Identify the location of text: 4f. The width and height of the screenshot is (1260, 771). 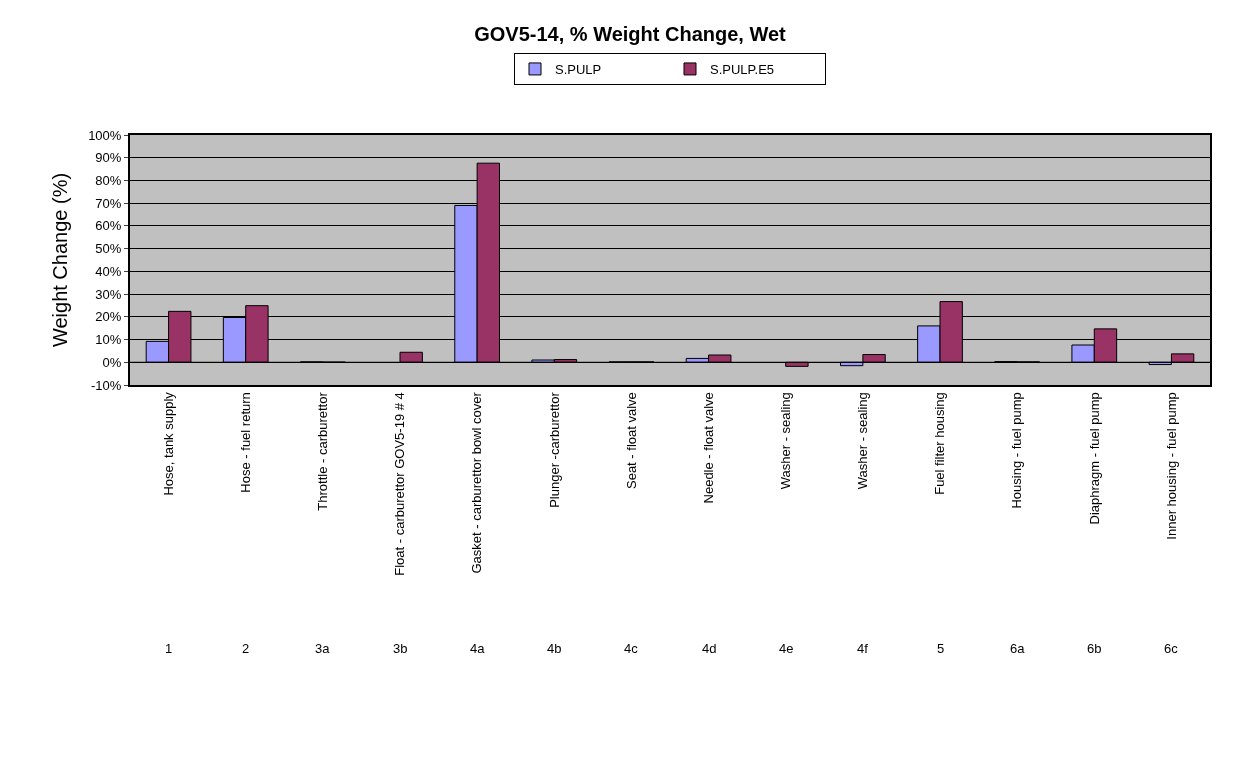
(863, 648).